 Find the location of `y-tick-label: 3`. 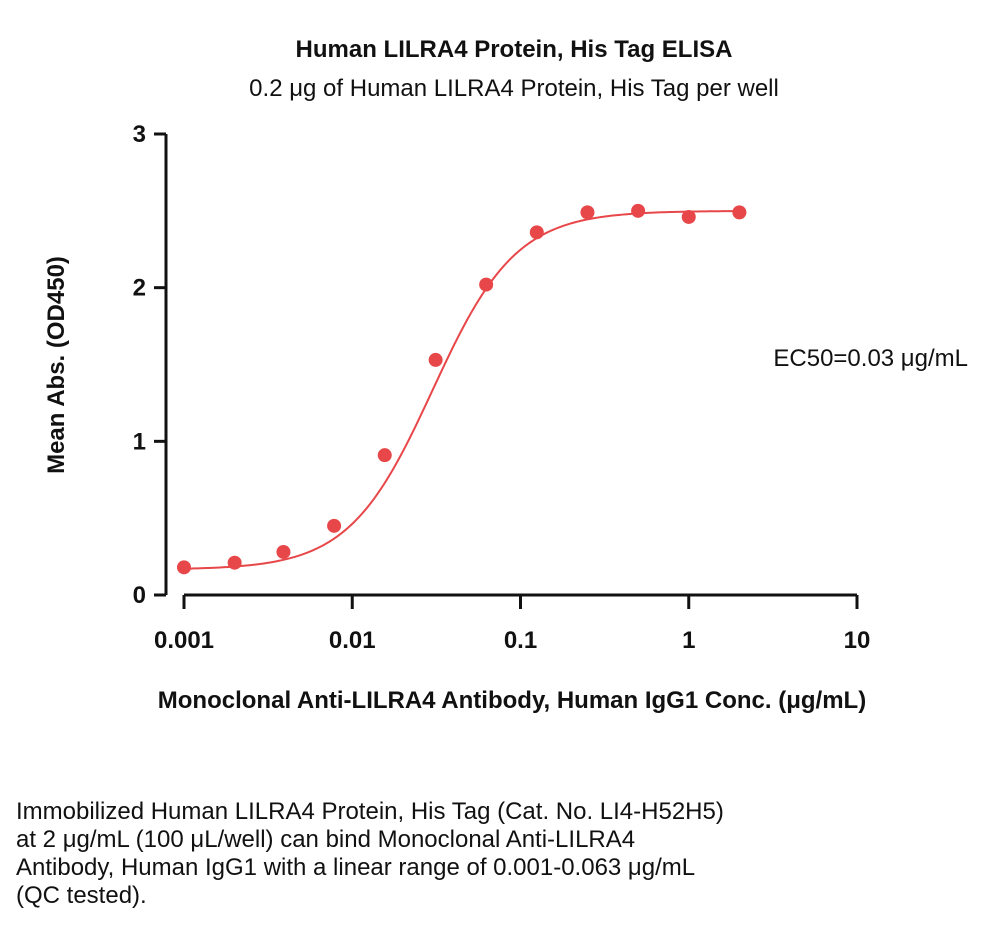

y-tick-label: 3 is located at coordinates (139, 134).